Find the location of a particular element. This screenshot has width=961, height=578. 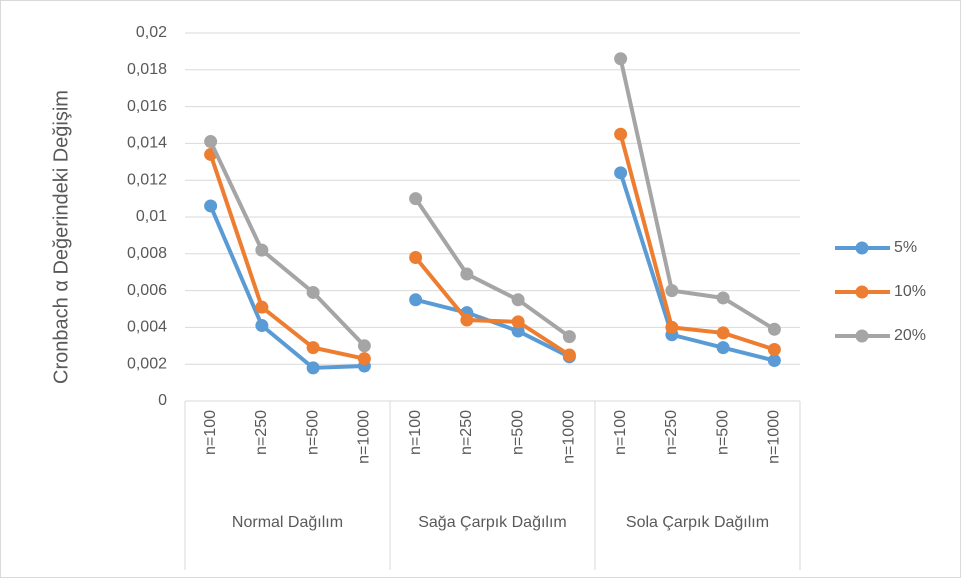

legend-label: 20% is located at coordinates (910, 335).